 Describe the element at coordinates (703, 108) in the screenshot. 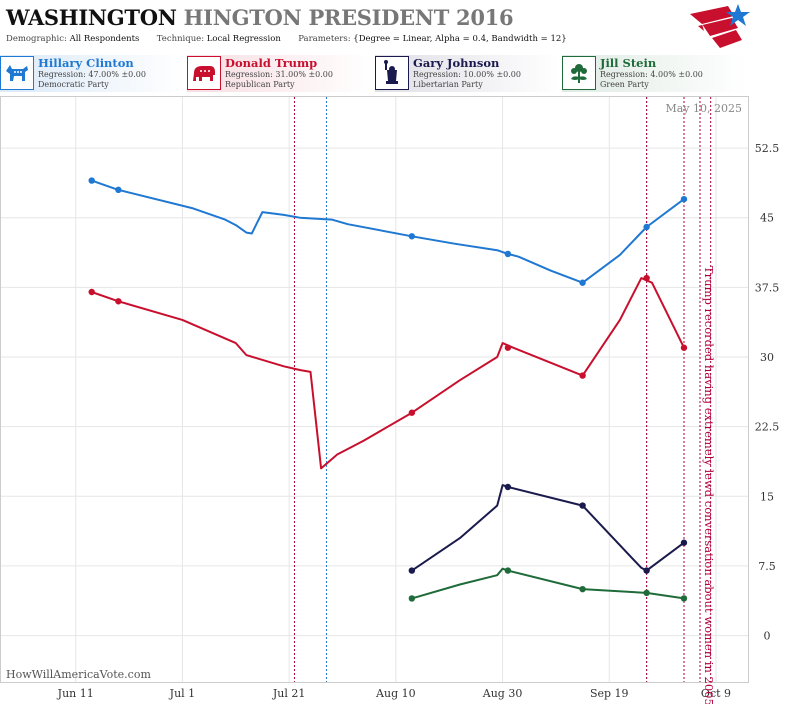

I see `date-stamp: May 10, 2025` at that location.